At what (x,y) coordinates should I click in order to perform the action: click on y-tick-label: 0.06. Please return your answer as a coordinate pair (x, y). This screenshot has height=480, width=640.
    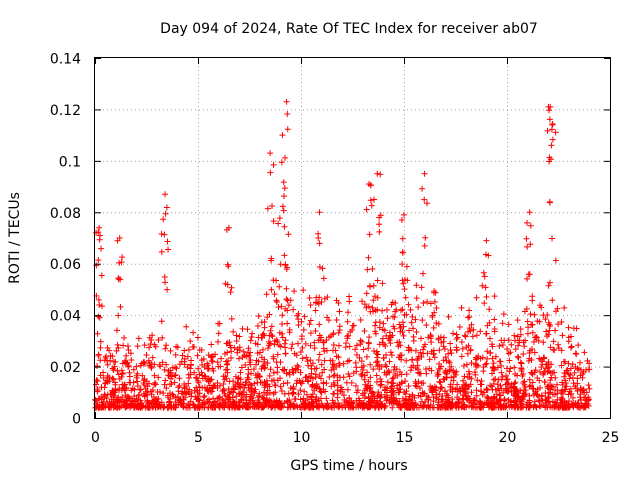
    Looking at the image, I should click on (65, 265).